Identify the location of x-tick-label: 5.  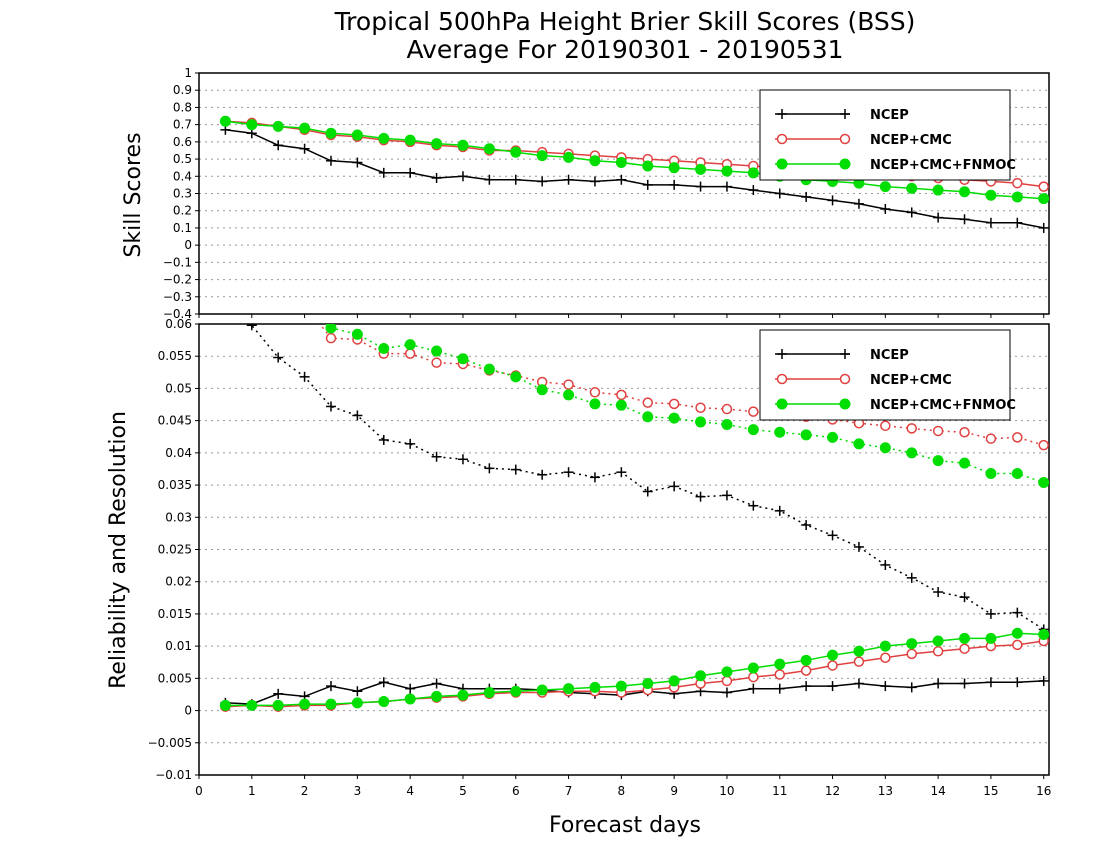
(463, 791).